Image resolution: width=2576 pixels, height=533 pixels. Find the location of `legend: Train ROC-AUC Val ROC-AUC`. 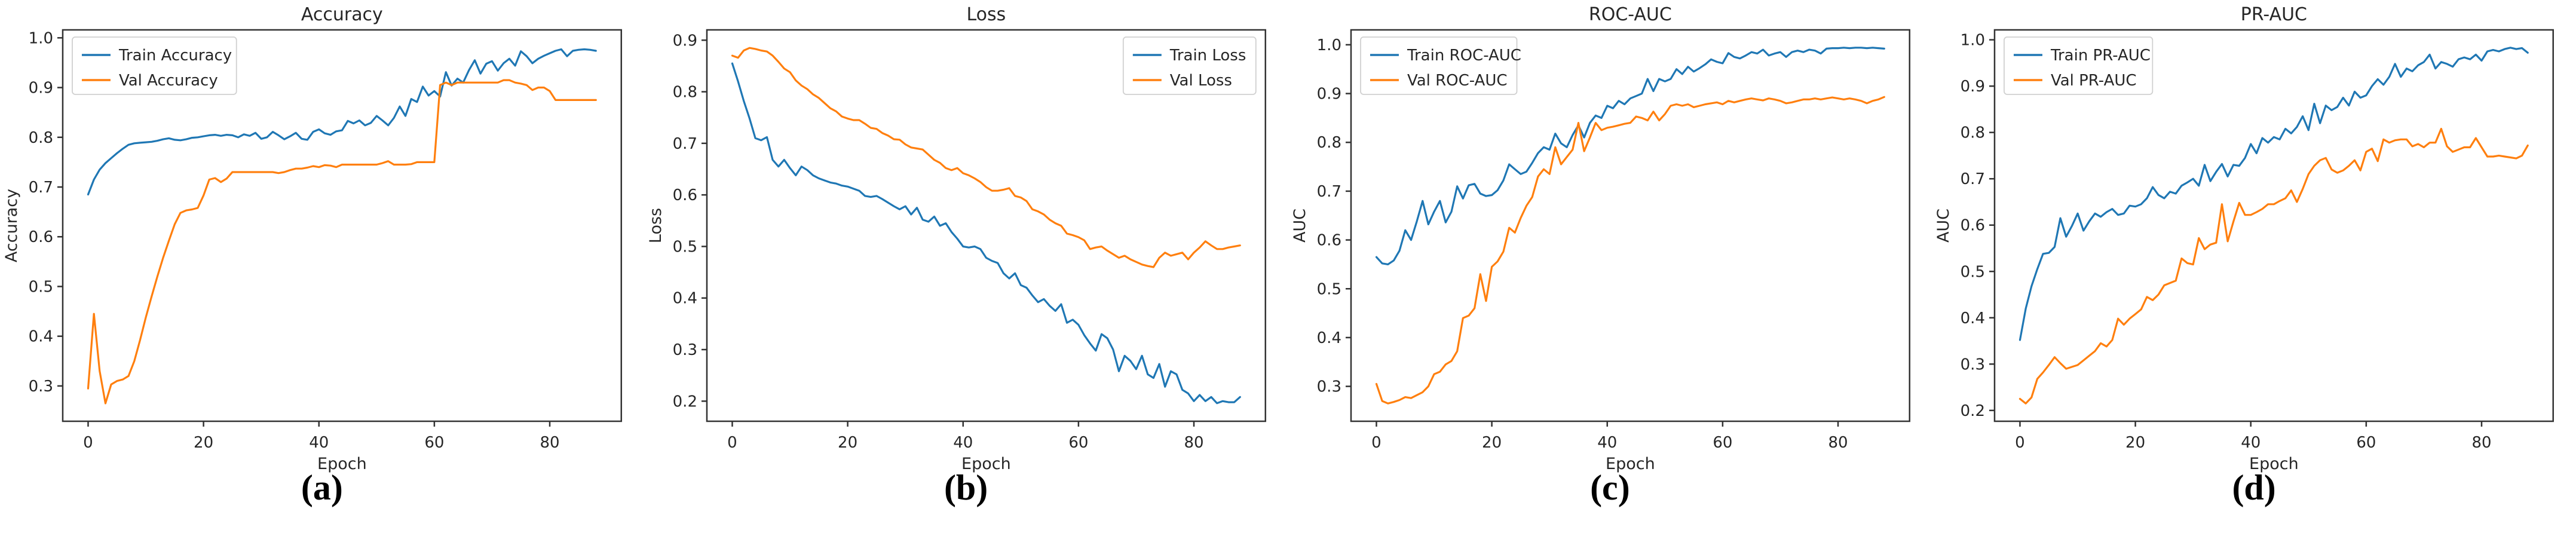

legend: Train ROC-AUC Val ROC-AUC is located at coordinates (1440, 65).